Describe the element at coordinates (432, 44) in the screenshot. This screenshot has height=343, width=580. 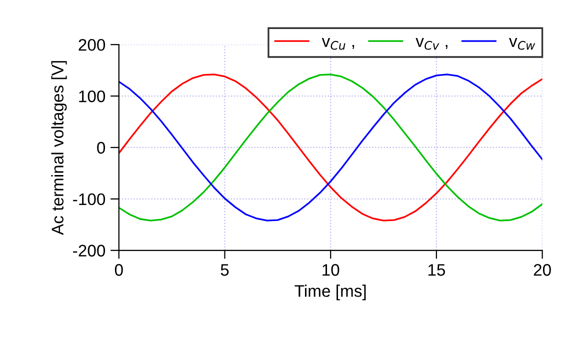
I see `legend-label: v$_{Cv}$ ,` at that location.